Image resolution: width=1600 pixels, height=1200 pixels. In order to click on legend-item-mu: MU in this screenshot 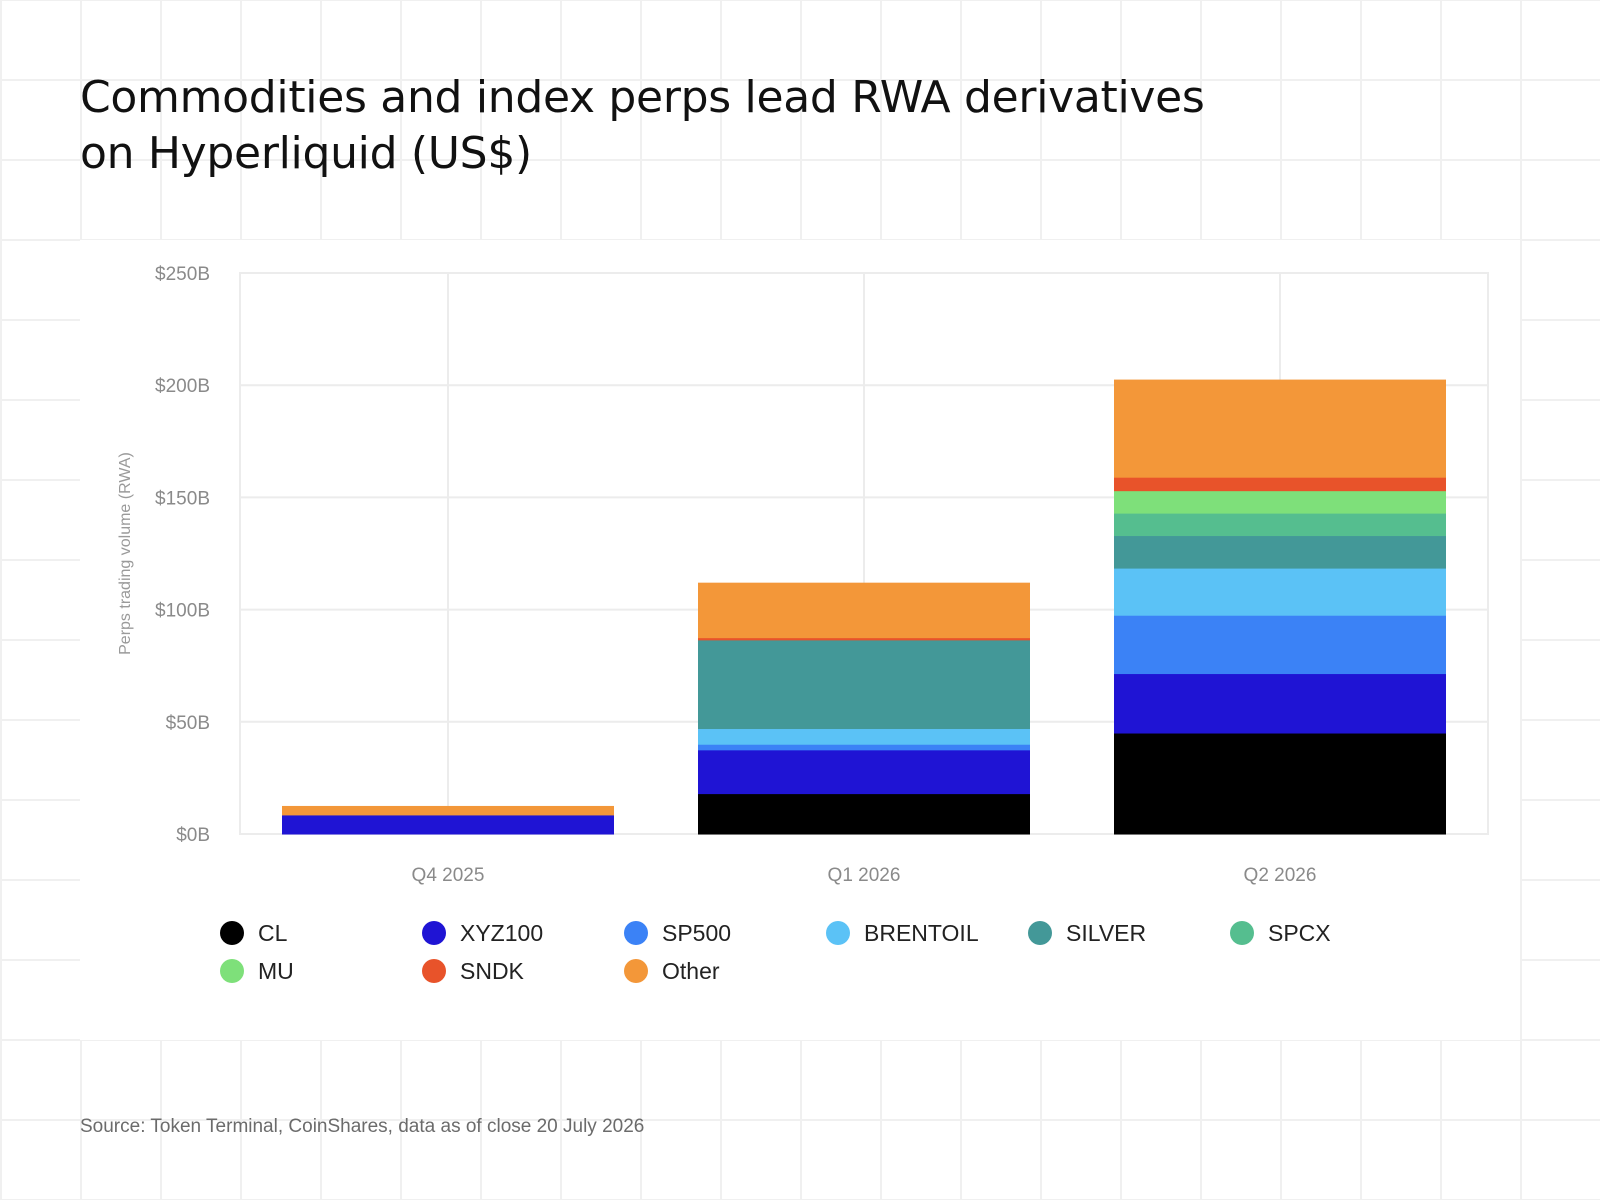, I will do `click(321, 971)`.